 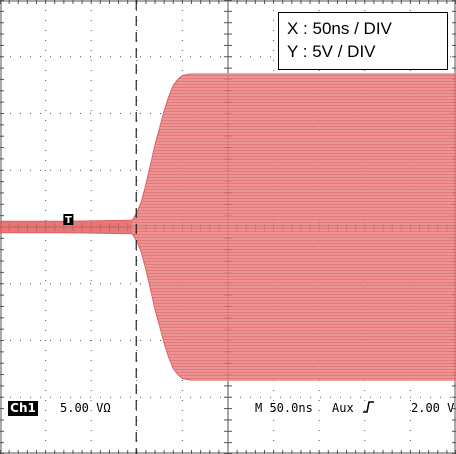 What do you see at coordinates (343, 408) in the screenshot?
I see `trigger-source: Aux` at bounding box center [343, 408].